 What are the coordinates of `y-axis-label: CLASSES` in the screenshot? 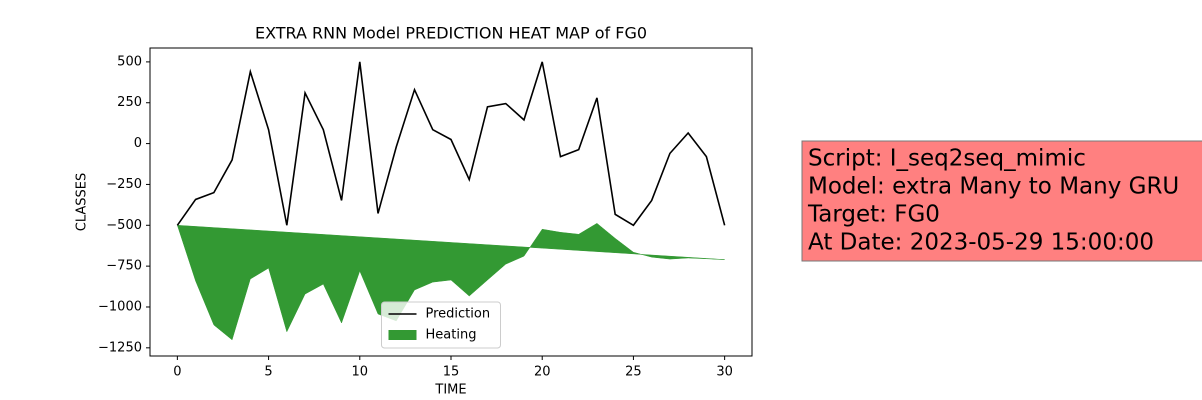 It's located at (82, 202).